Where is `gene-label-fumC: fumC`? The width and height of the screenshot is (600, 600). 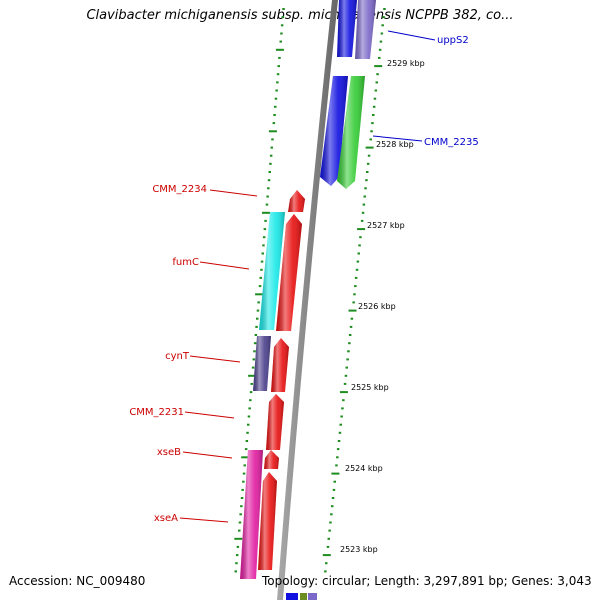 gene-label-fumC: fumC is located at coordinates (185, 262).